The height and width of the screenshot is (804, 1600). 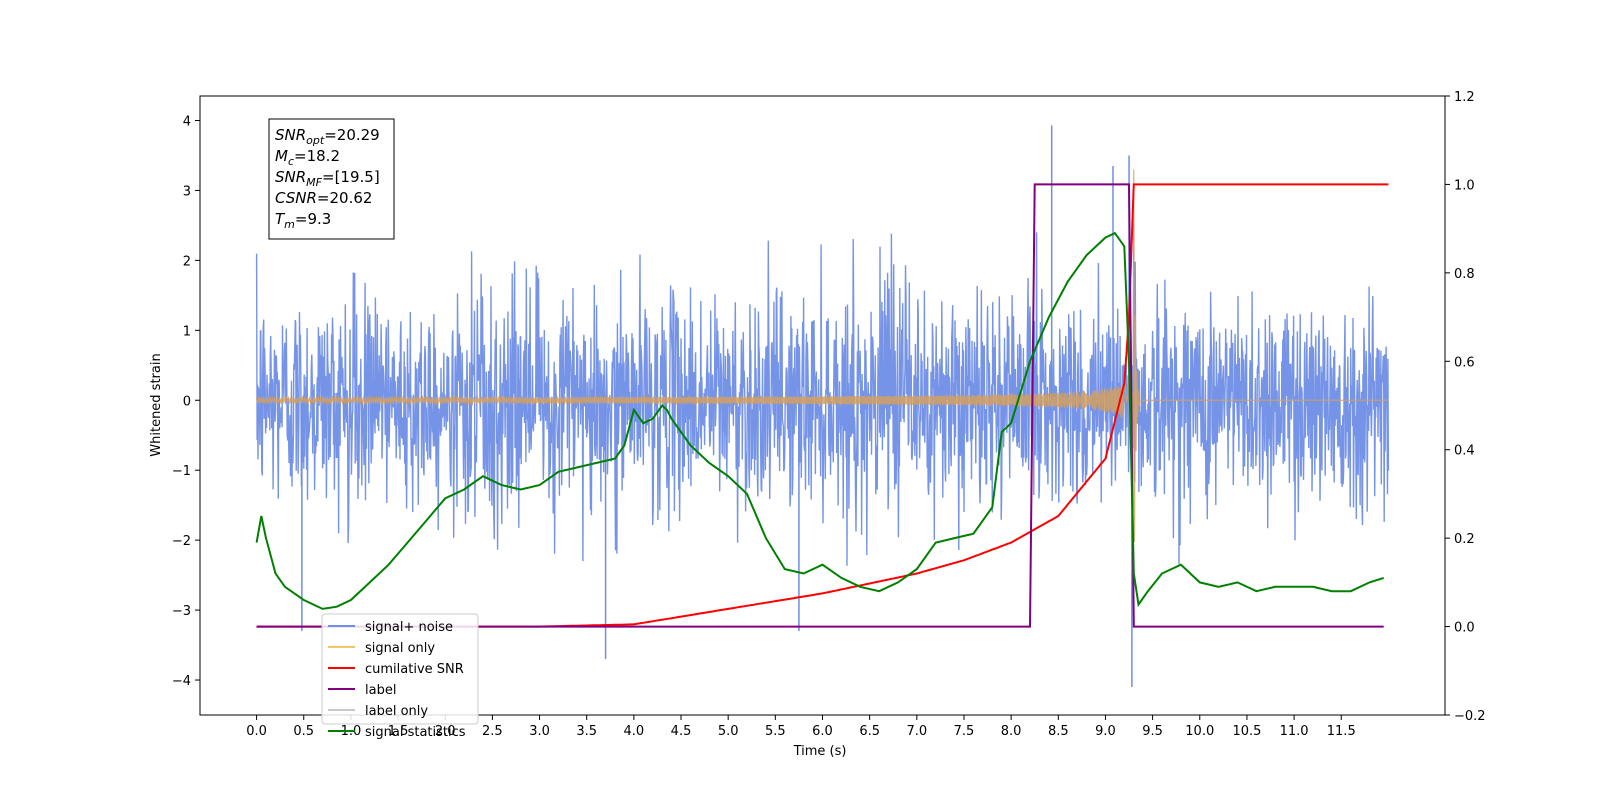 I want to click on y-left-tick-label: −3, so click(x=181, y=611).